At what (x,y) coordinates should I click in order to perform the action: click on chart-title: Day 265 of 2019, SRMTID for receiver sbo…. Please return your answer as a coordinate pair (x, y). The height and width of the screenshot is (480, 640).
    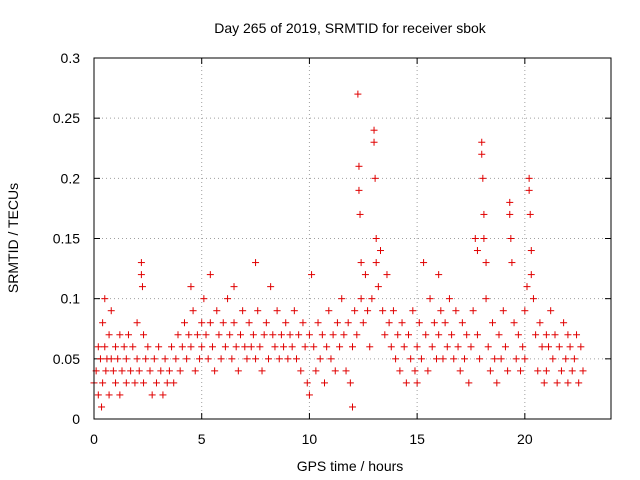
    Looking at the image, I should click on (350, 28).